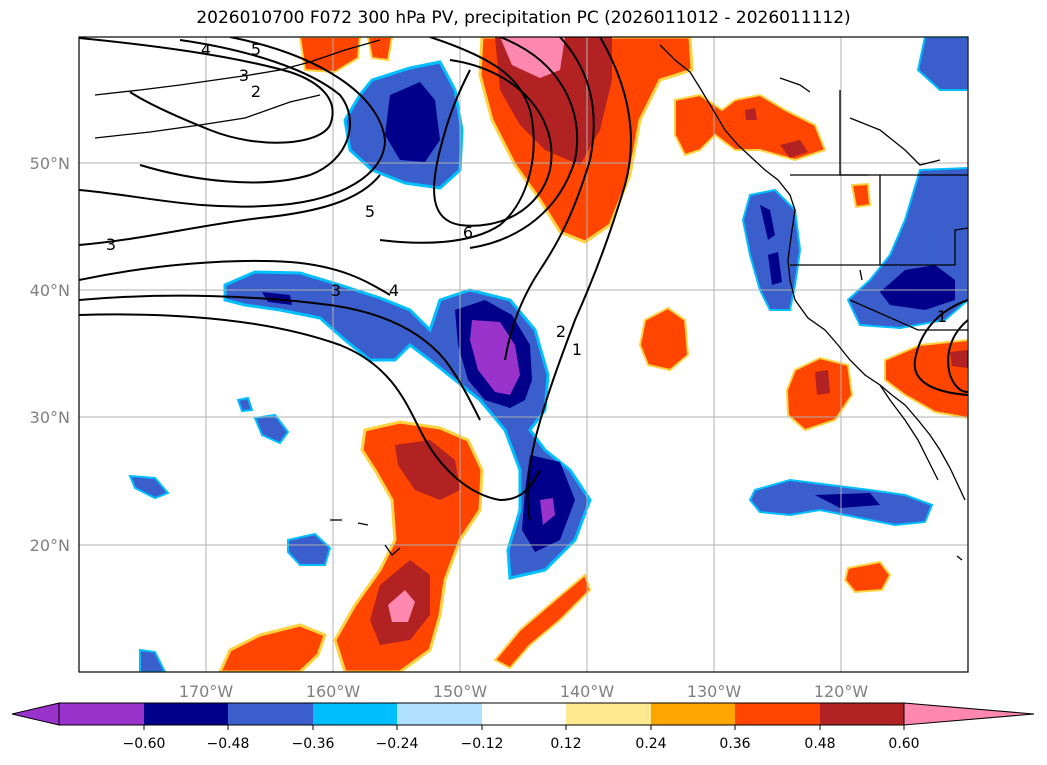 The width and height of the screenshot is (1047, 765). Describe the element at coordinates (587, 691) in the screenshot. I see `lon-label-140w: 140°W` at that location.